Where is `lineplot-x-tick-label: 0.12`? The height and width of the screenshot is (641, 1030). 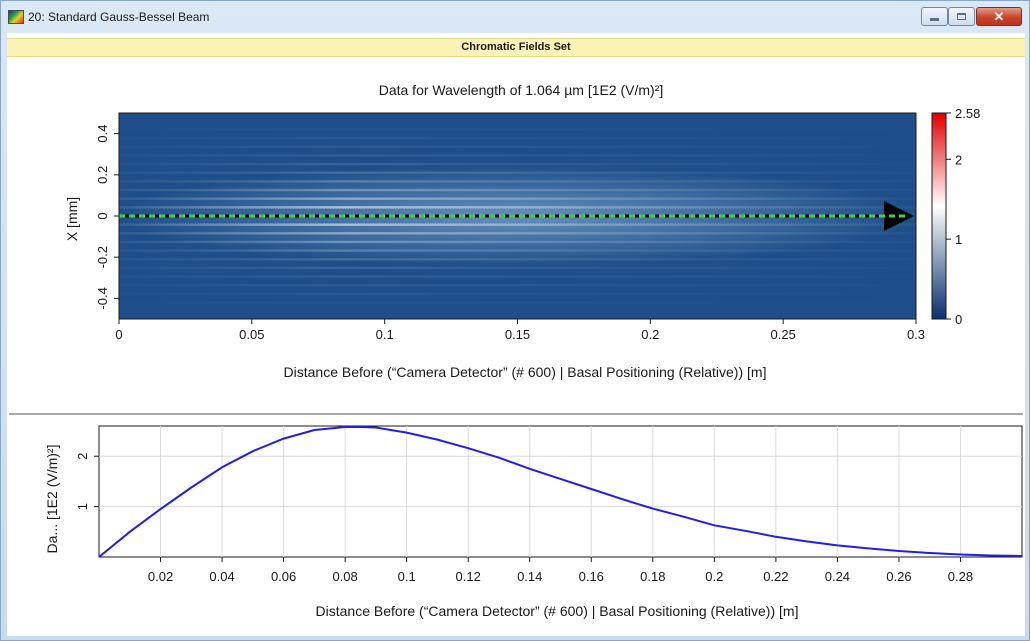
lineplot-x-tick-label: 0.12 is located at coordinates (468, 576).